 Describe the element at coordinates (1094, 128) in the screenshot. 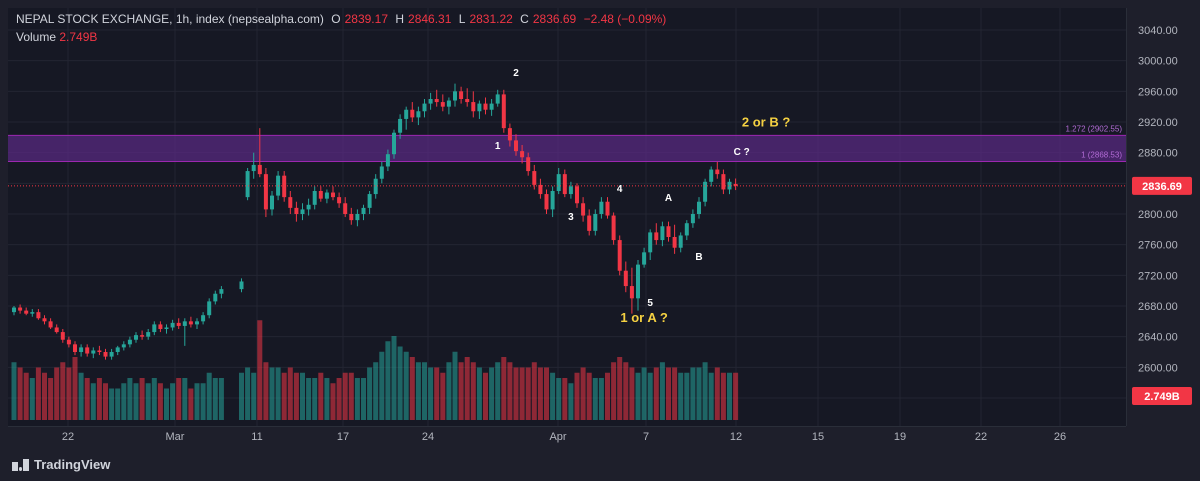

I see `fib-label-1272: 1.272 (2902.55)` at that location.